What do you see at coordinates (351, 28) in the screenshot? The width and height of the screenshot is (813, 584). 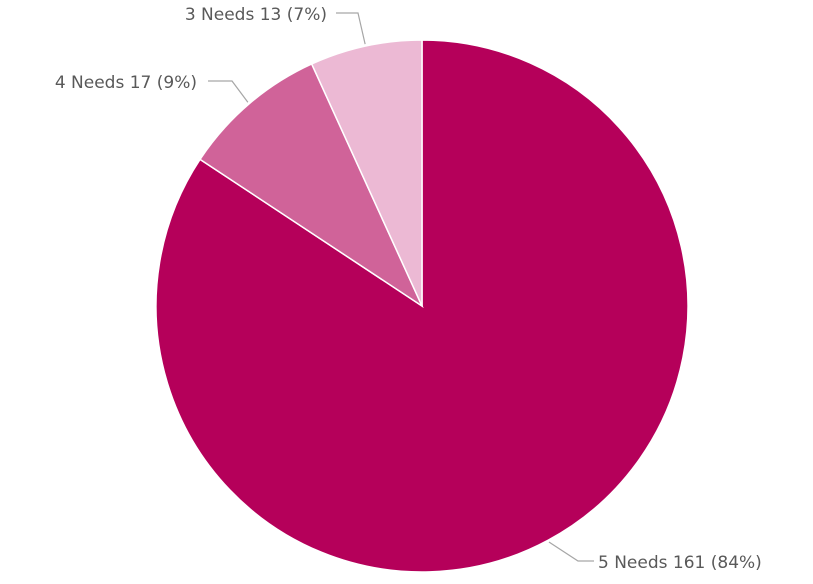 I see `leader-line-3-needs` at bounding box center [351, 28].